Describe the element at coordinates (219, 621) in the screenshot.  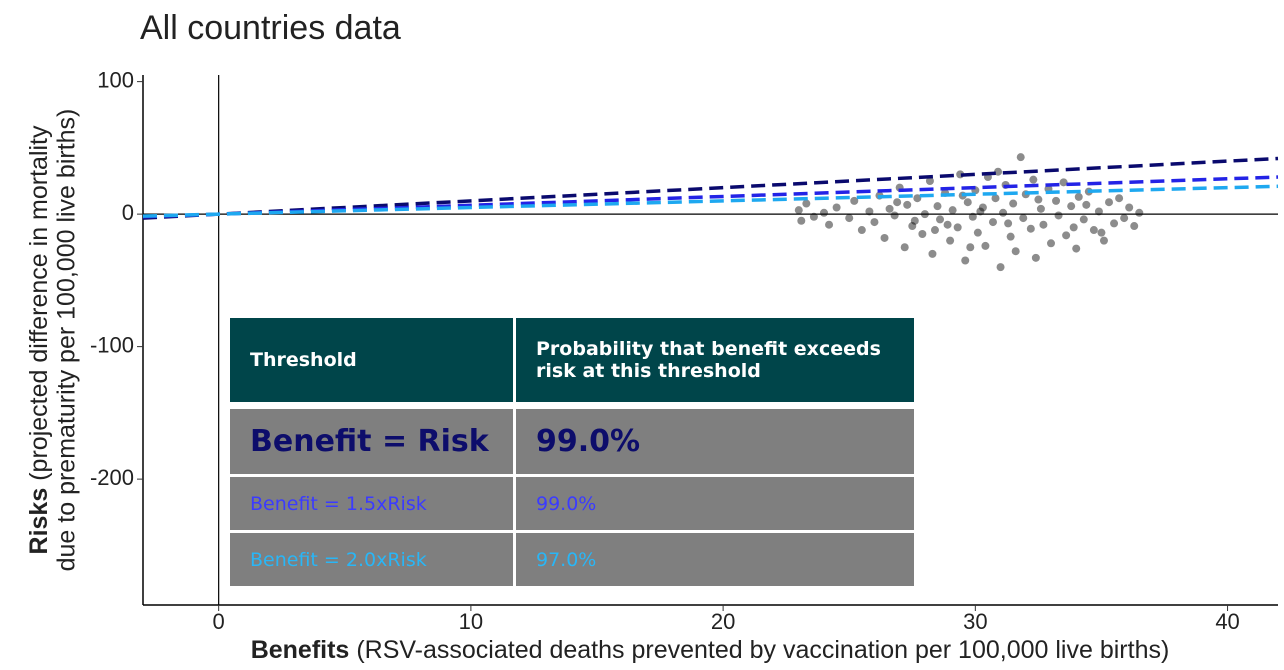
I see `x-tick-label: 0` at that location.